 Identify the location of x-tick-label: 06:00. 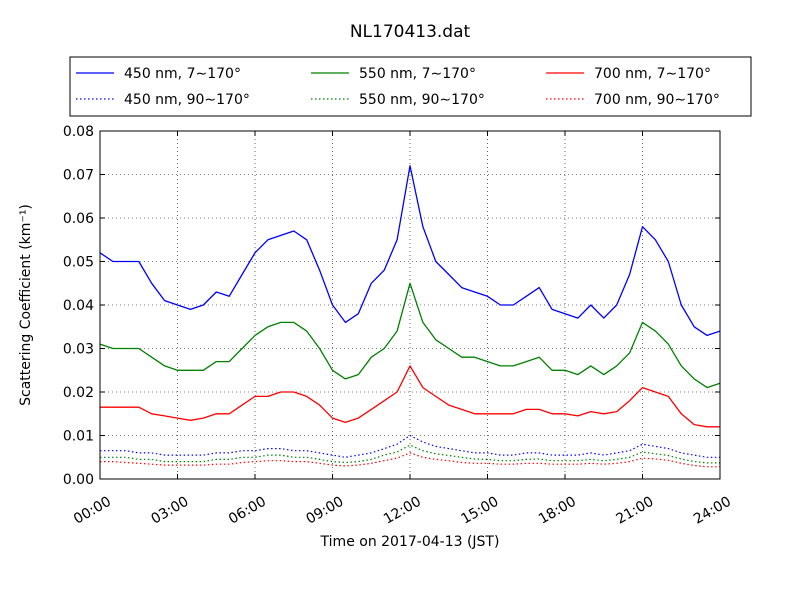
(247, 511).